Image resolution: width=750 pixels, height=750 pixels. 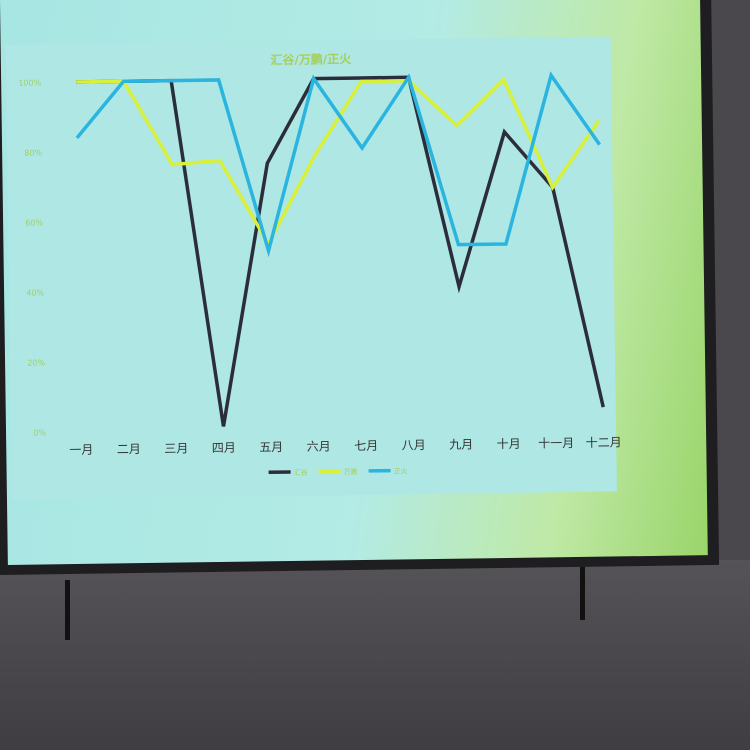 I want to click on x-tick-label: 一月, so click(x=81, y=450).